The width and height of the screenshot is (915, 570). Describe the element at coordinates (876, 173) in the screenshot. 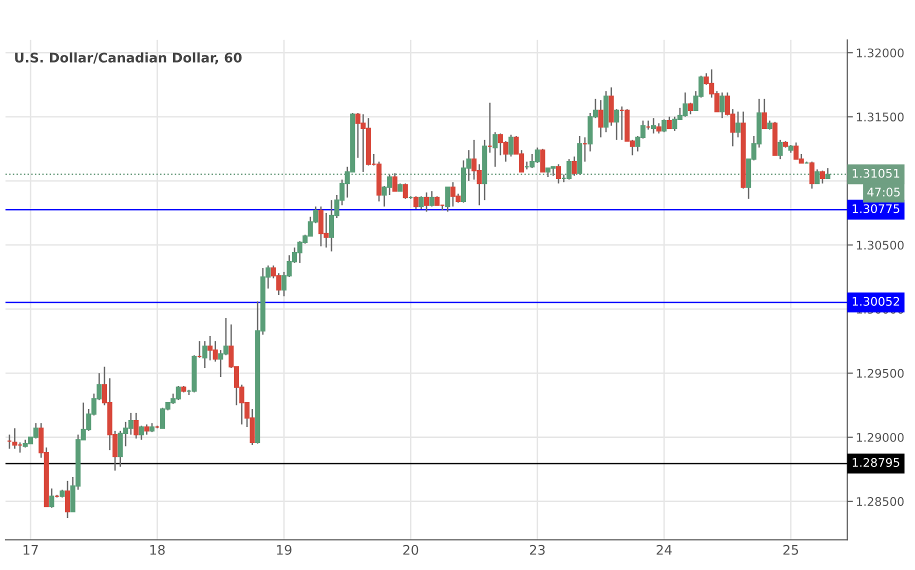

I see `ref-line-label: 1.31051` at that location.